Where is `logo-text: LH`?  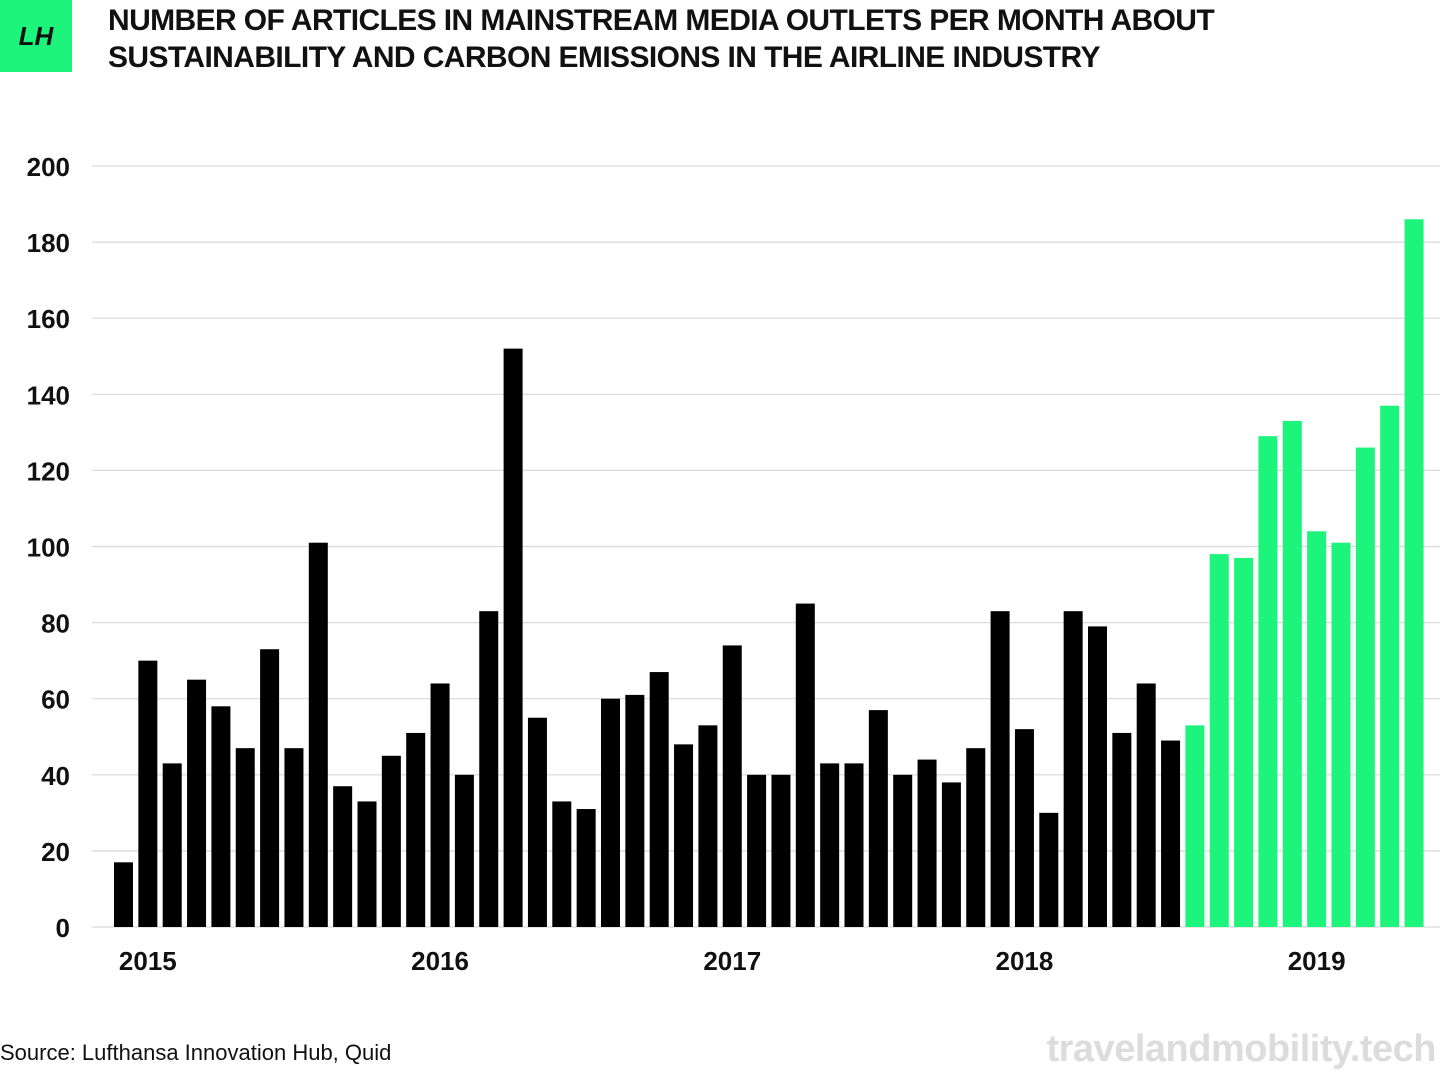
logo-text: LH is located at coordinates (37, 36).